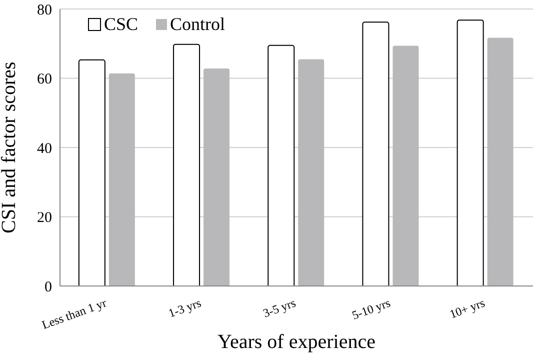  I want to click on x-tick-label: 5-10 yrs, so click(371, 309).